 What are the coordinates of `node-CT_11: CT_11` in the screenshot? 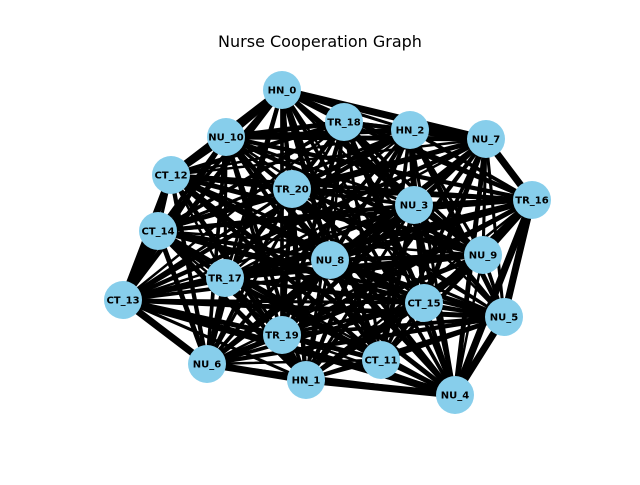 It's located at (381, 360).